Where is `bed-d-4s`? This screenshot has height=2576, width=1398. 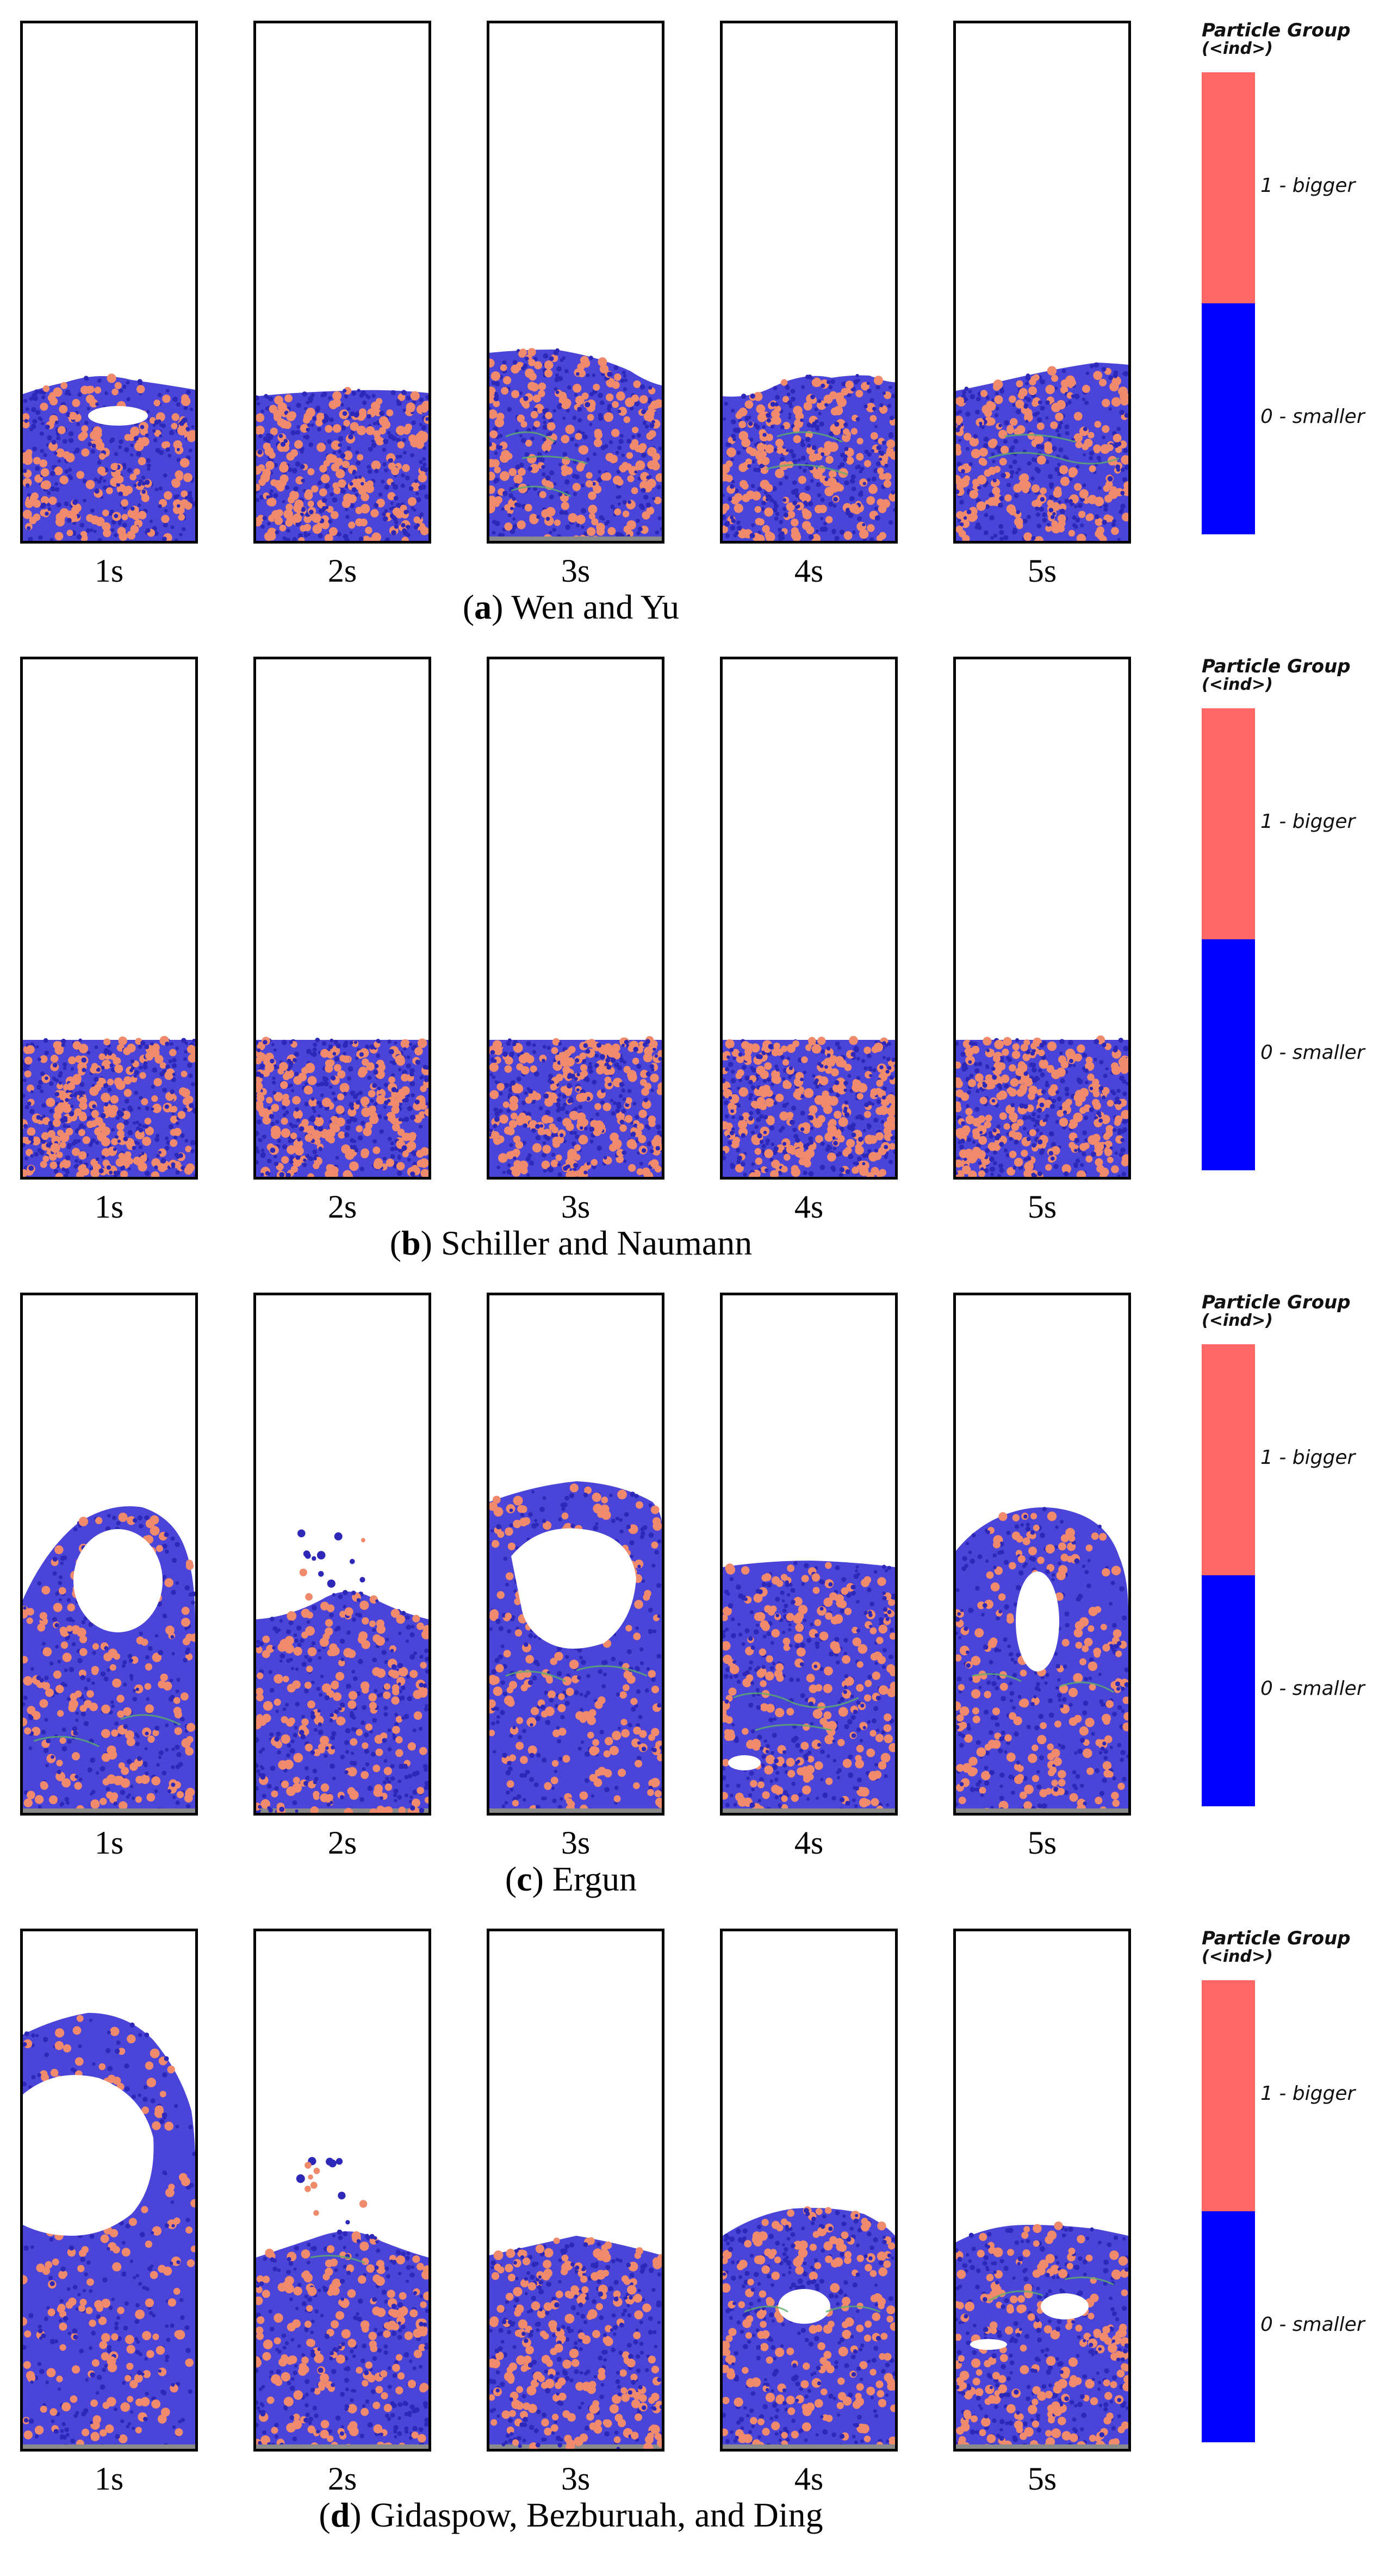
bed-d-4s is located at coordinates (809, 2328).